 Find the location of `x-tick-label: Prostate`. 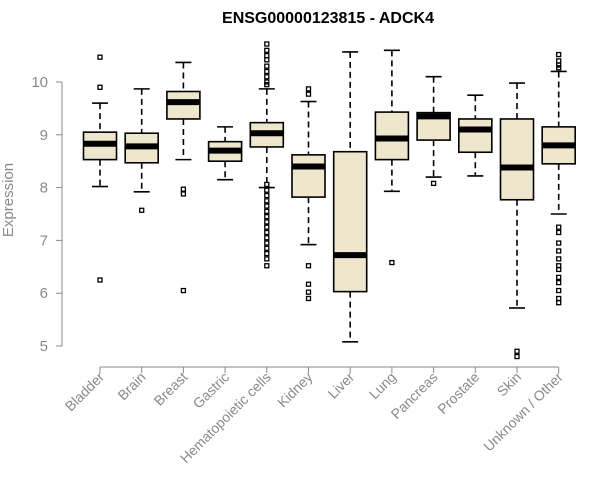

x-tick-label: Prostate is located at coordinates (458, 393).